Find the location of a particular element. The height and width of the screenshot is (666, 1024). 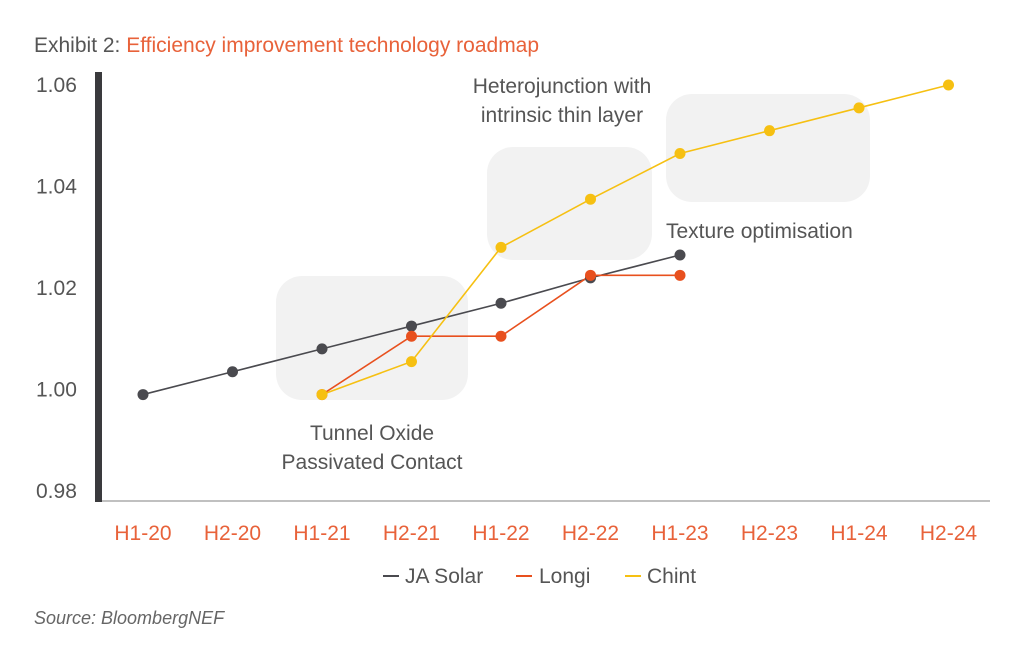

y-tick-label: 1.02 is located at coordinates (56, 288).